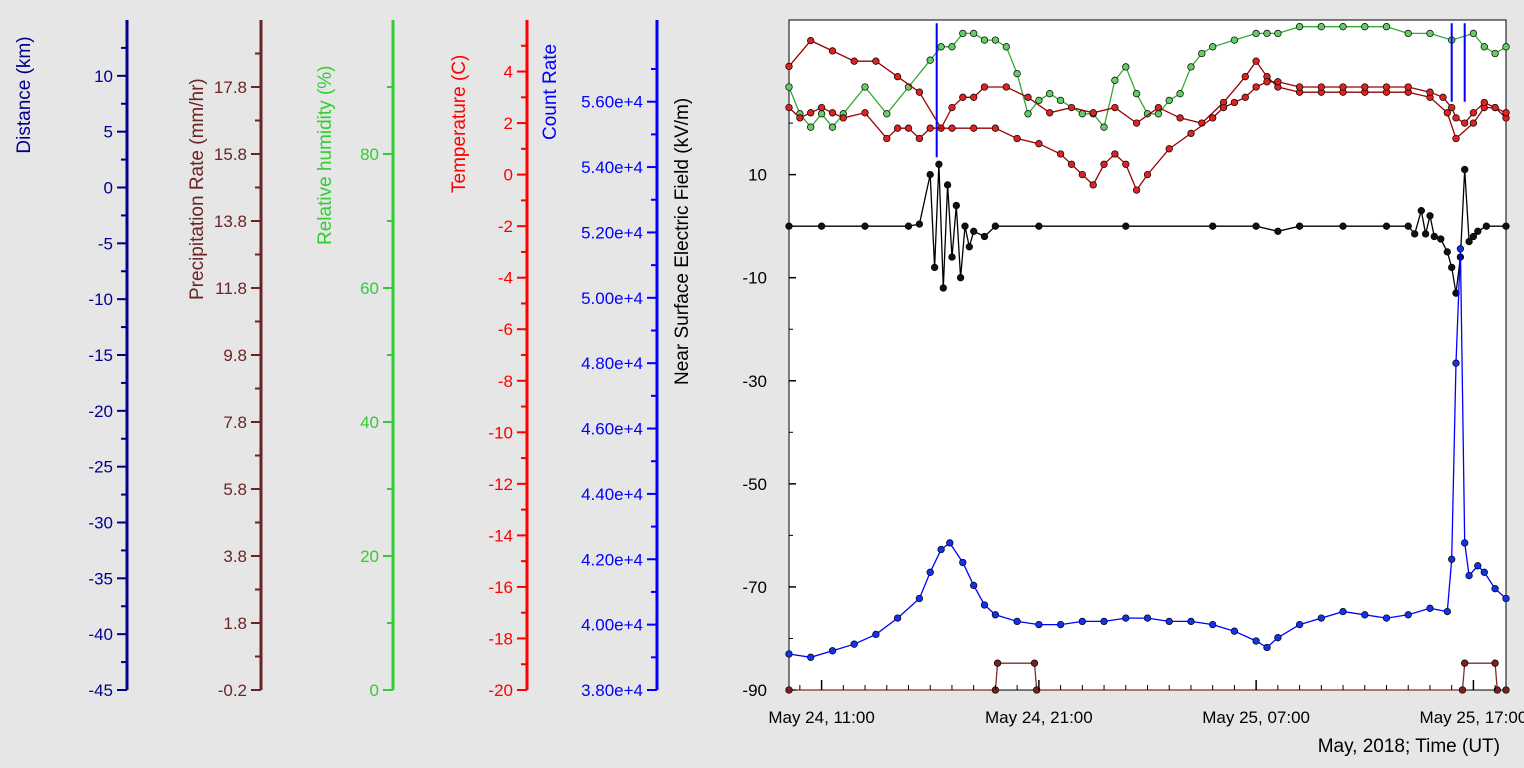  I want to click on temperature-tick-label: 0, so click(508, 175).